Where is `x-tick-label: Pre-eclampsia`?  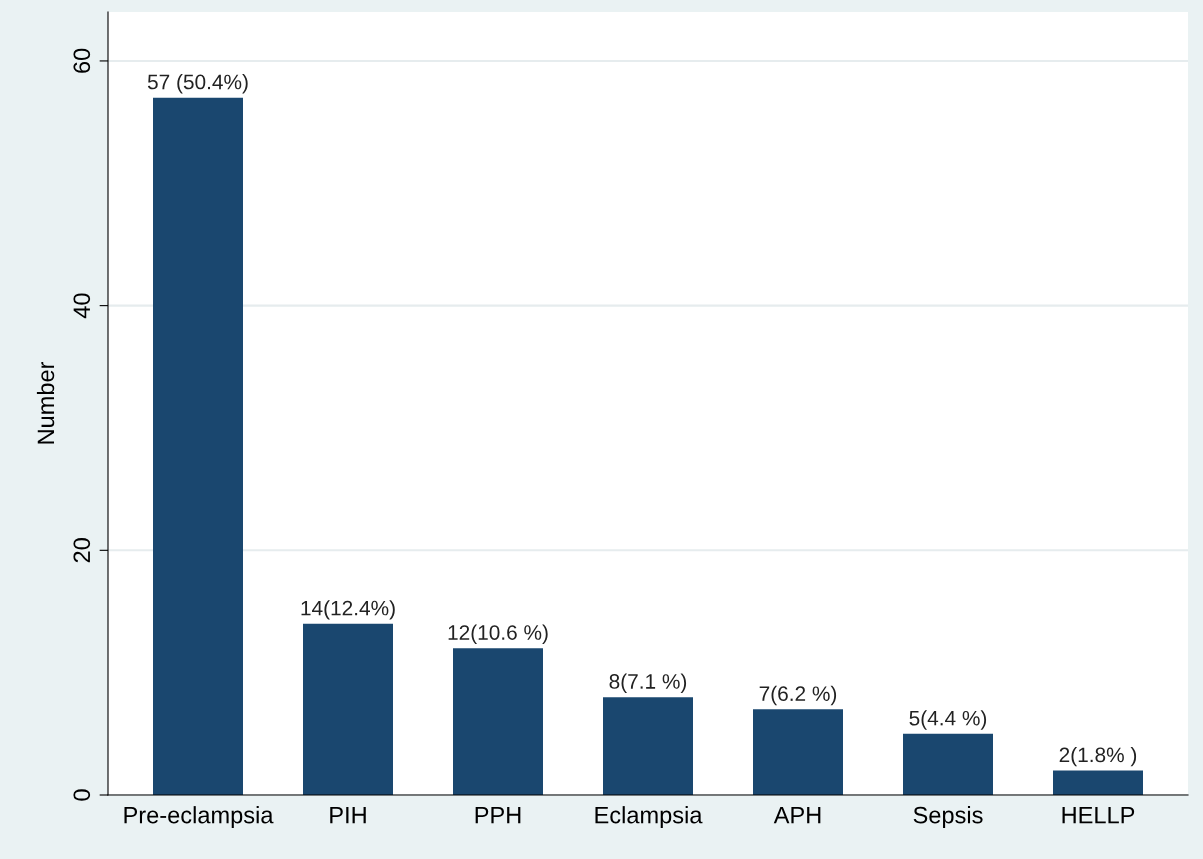 x-tick-label: Pre-eclampsia is located at coordinates (199, 817).